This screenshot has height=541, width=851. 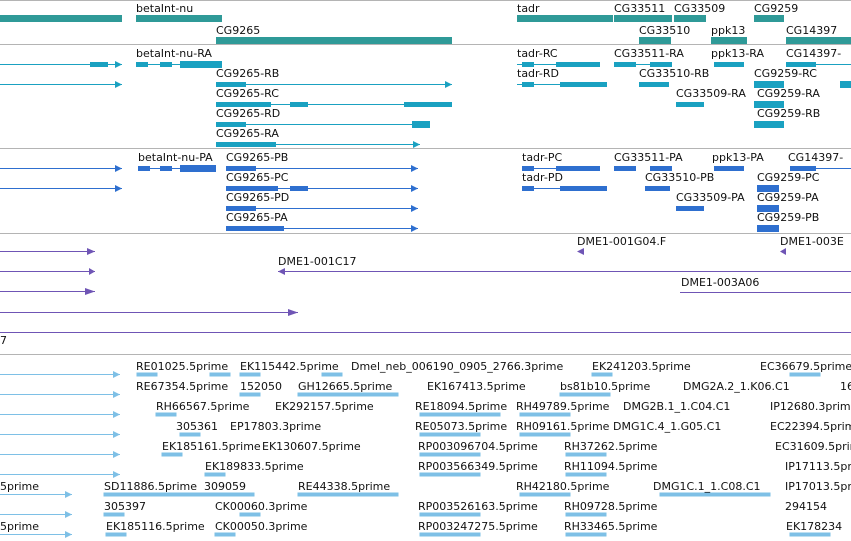 What do you see at coordinates (814, 526) in the screenshot?
I see `est-label: EK178234` at bounding box center [814, 526].